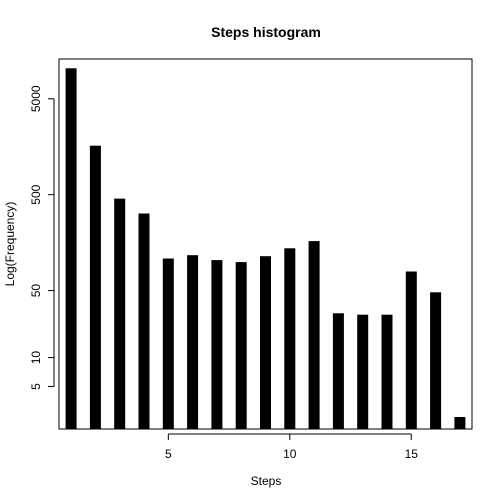  What do you see at coordinates (266, 481) in the screenshot?
I see `x-axis-label: Steps` at bounding box center [266, 481].